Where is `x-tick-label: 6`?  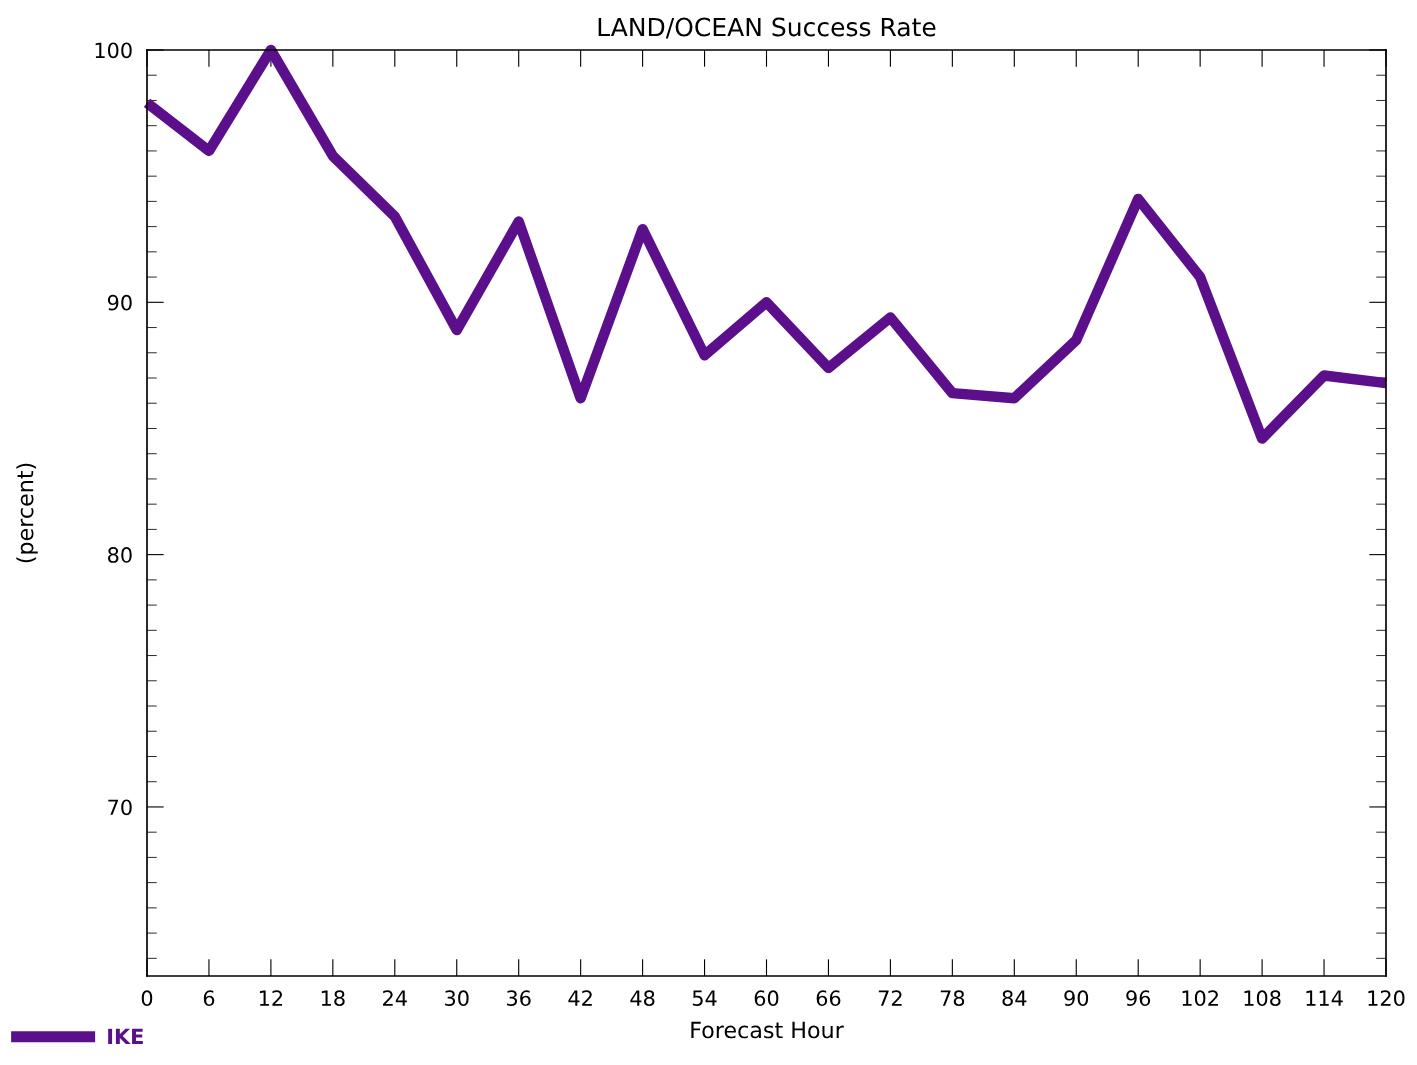 x-tick-label: 6 is located at coordinates (209, 998).